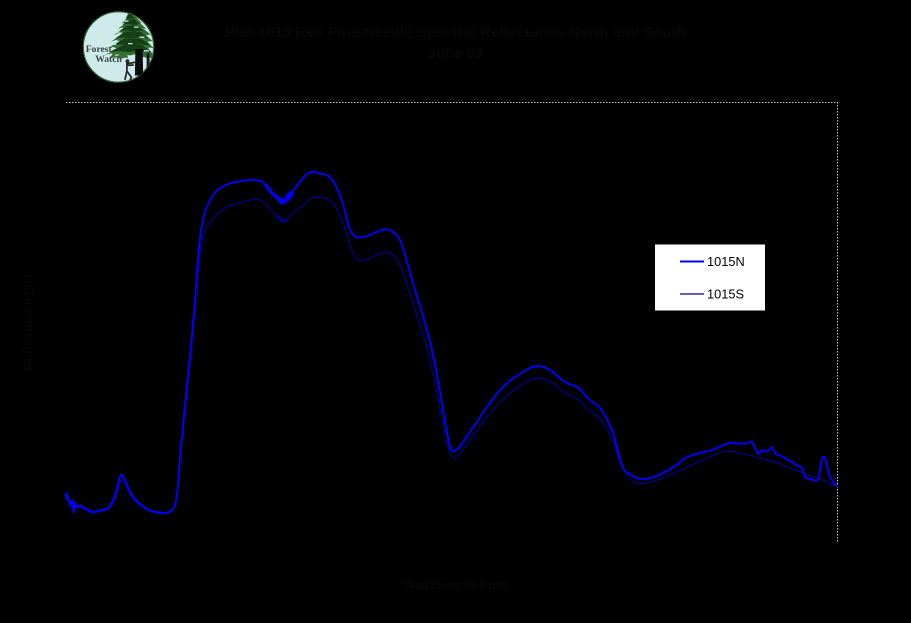  What do you see at coordinates (108, 59) in the screenshot?
I see `svg-text: Watch` at bounding box center [108, 59].